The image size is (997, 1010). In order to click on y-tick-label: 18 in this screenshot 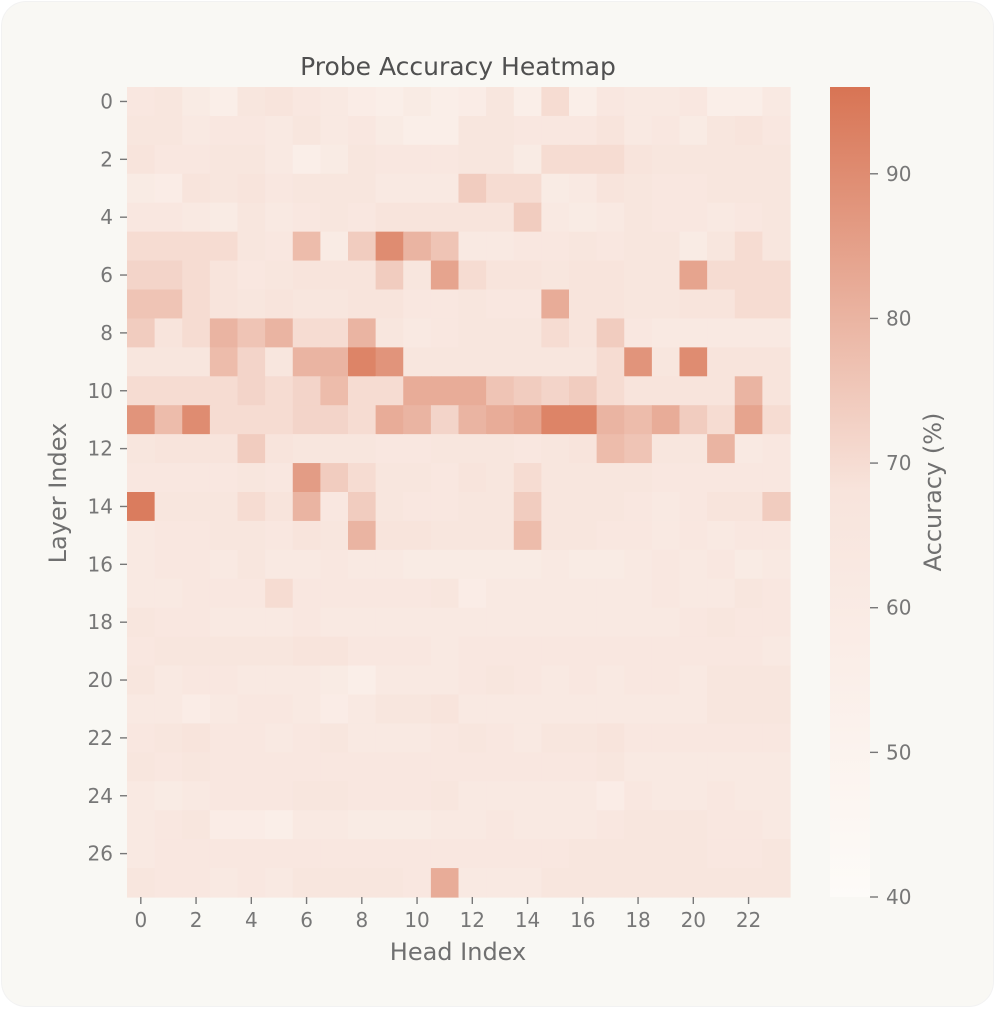, I will do `click(100, 622)`.